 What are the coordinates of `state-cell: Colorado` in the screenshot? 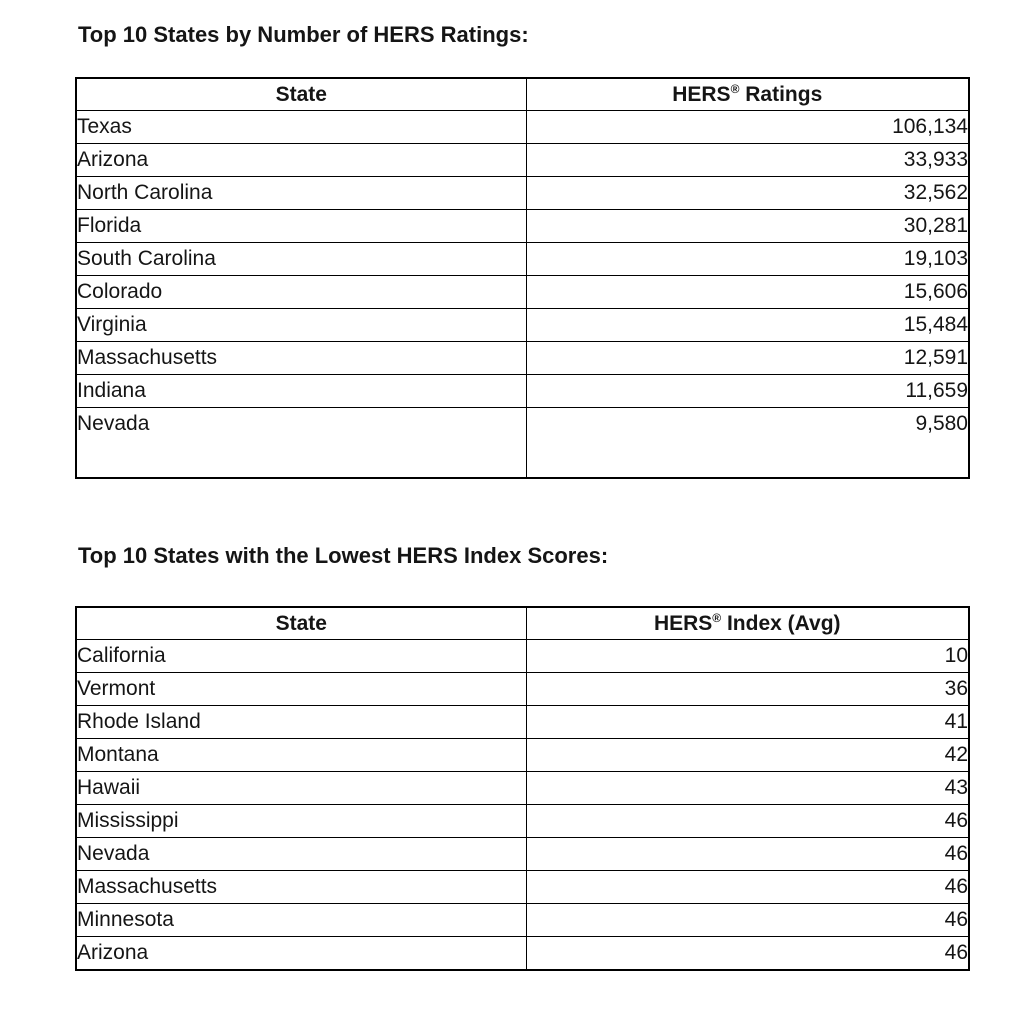 It's located at (301, 292).